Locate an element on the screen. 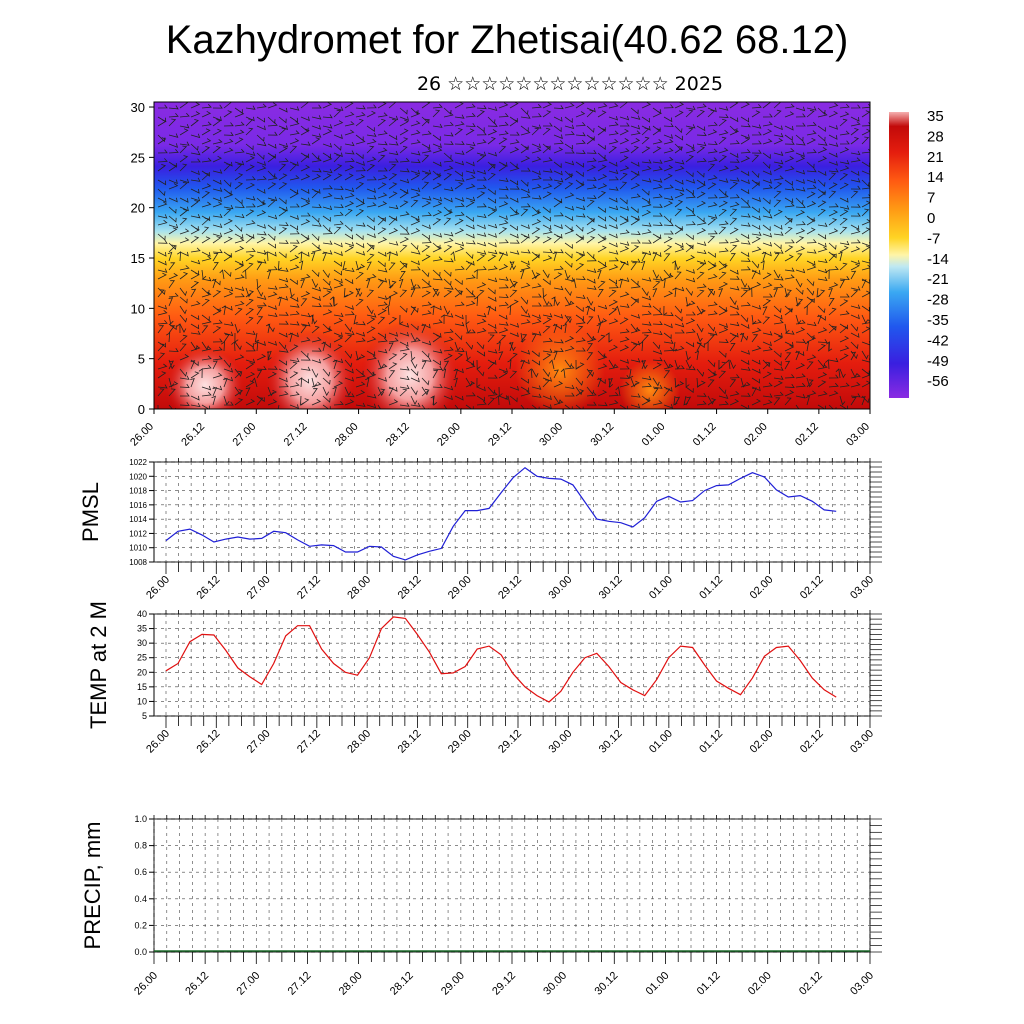 Image resolution: width=1024 pixels, height=1024 pixels. x-tick-label: 01.12 is located at coordinates (709, 984).